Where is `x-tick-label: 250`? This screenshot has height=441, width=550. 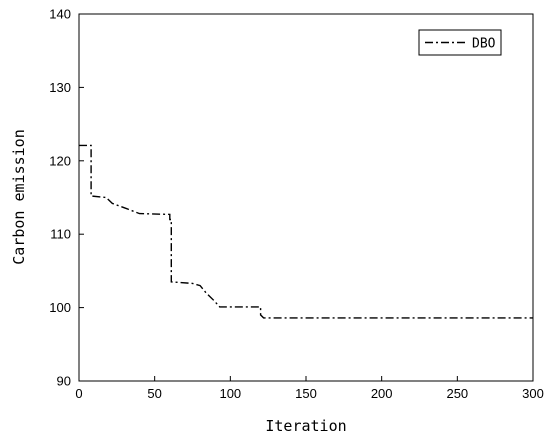 x-tick-label: 250 is located at coordinates (457, 393).